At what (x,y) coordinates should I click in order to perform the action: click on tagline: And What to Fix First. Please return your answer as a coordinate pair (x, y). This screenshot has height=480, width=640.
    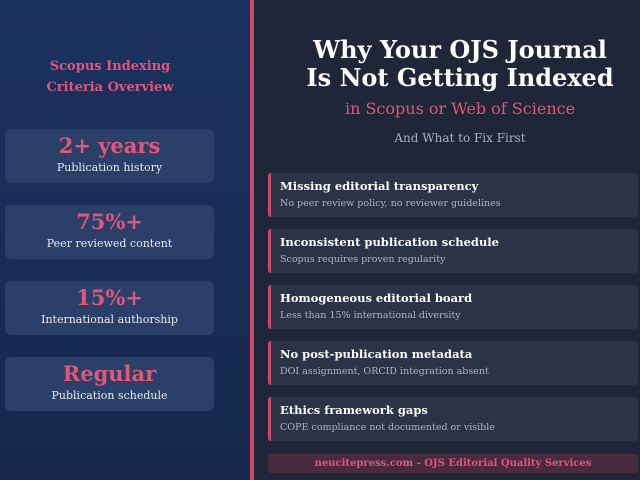
    Looking at the image, I should click on (460, 138).